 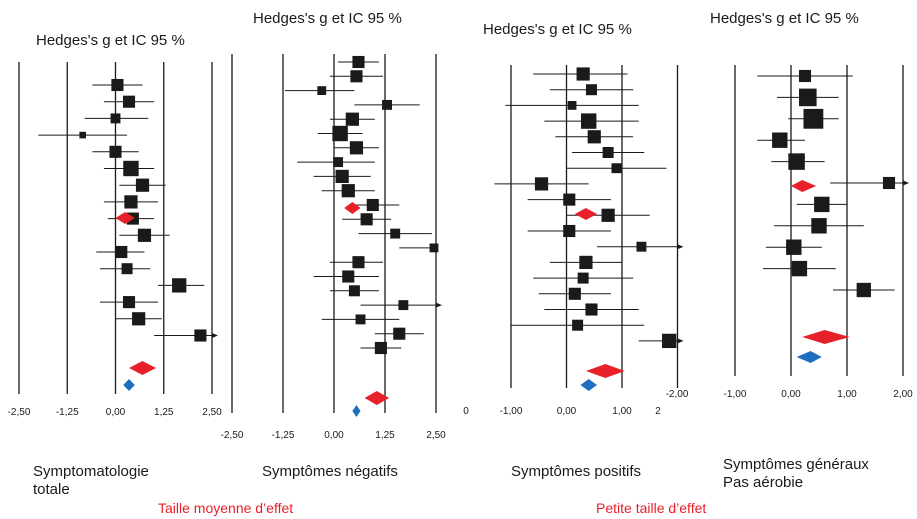 I want to click on panel-3-tick-label-2: 1,00, so click(x=622, y=411).